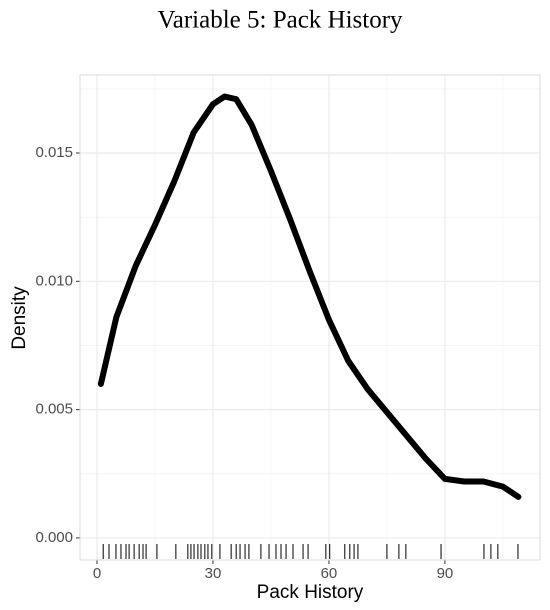  Describe the element at coordinates (329, 573) in the screenshot. I see `x-tick-label: 60` at that location.